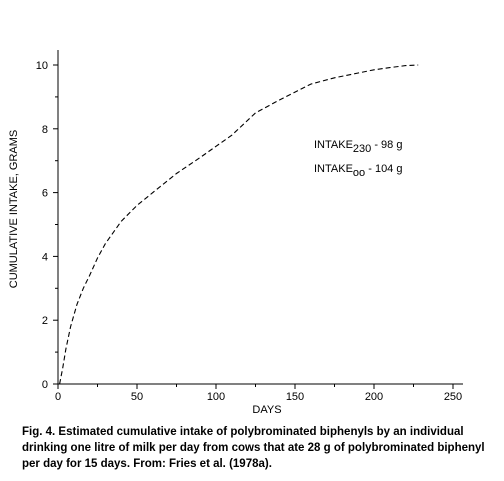  I want to click on x-tick-label: 250, so click(453, 397).